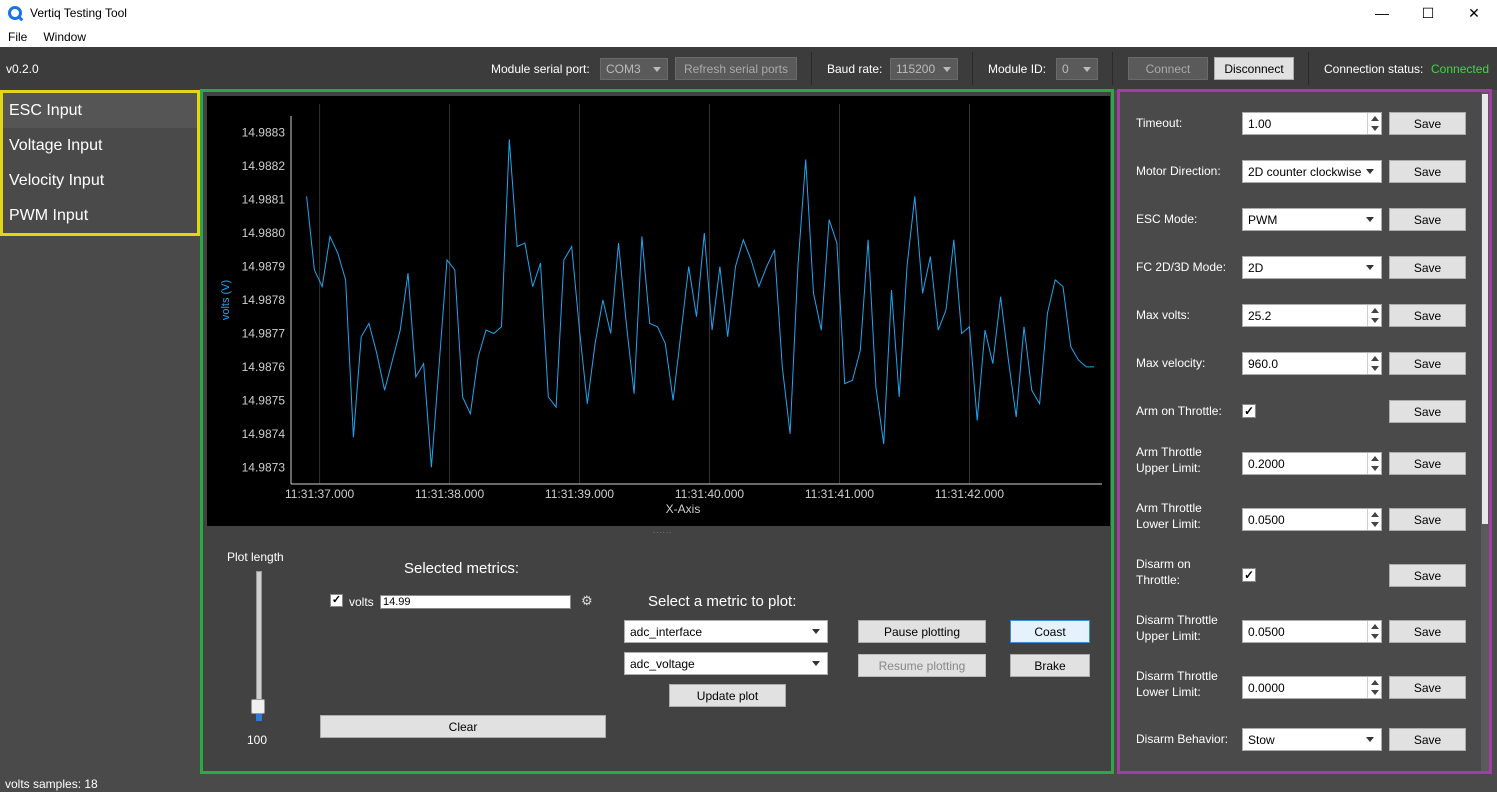 The image size is (1497, 792). I want to click on volts-metric-value: 14.99, so click(475, 602).